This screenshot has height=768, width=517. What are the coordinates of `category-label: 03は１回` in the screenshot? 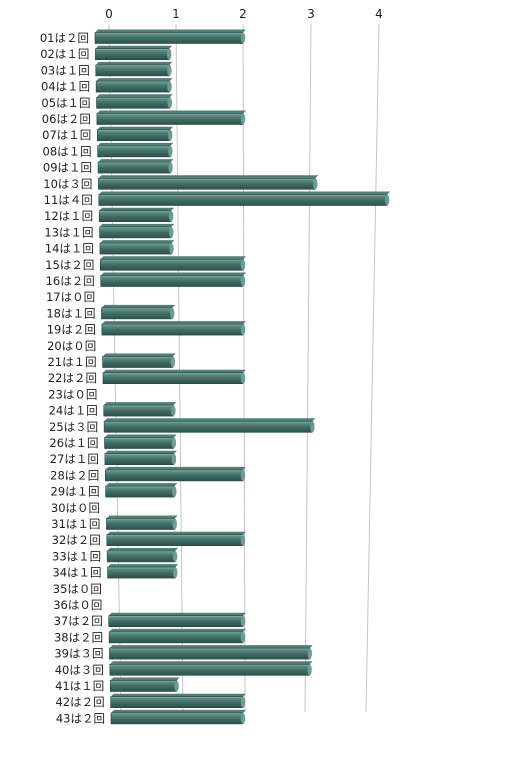 It's located at (65, 70).